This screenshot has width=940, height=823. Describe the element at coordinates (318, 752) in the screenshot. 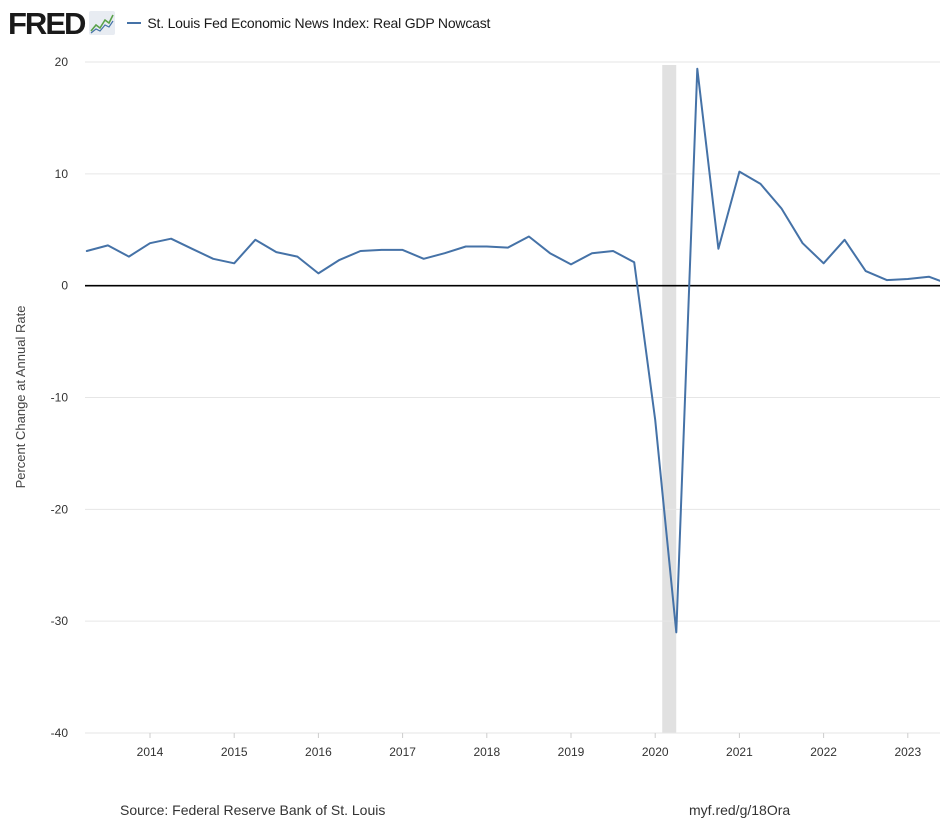

I see `x-tick-label-2016: 2016` at that location.